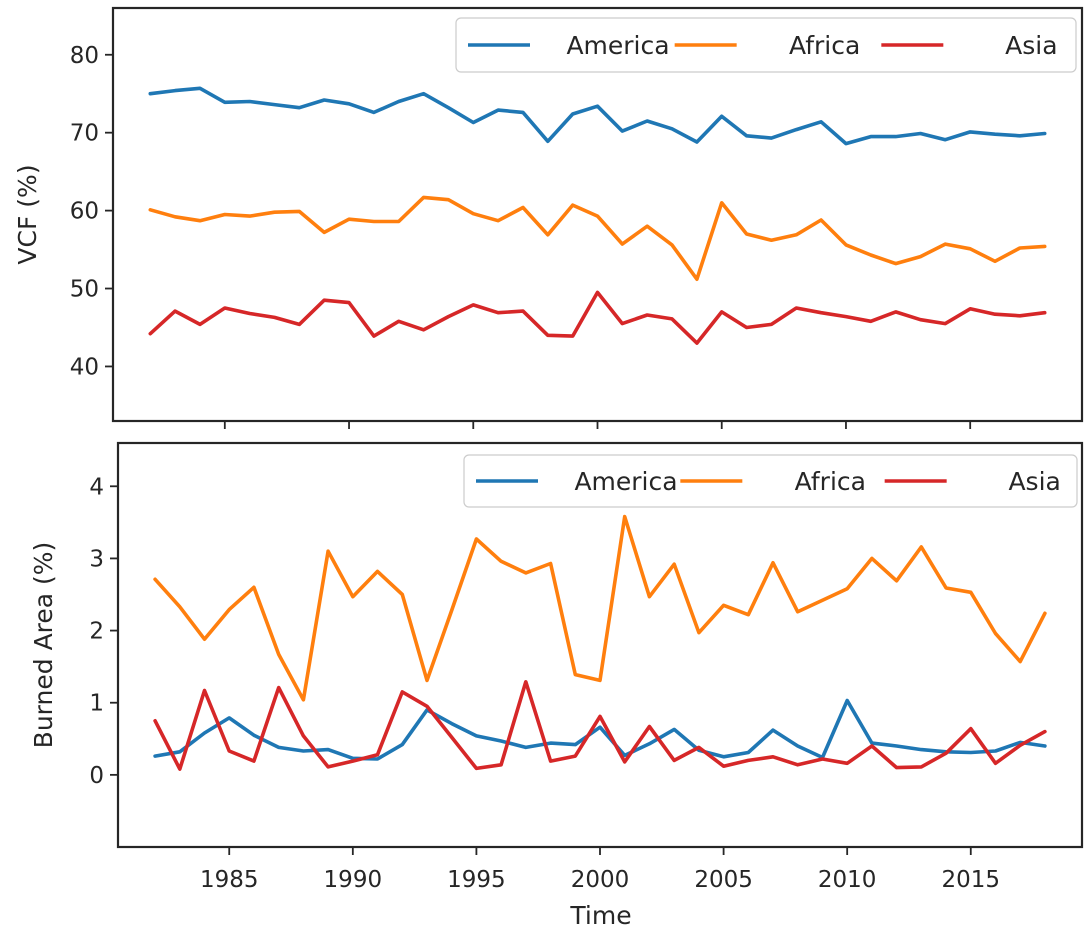 Image resolution: width=1086 pixels, height=934 pixels. What do you see at coordinates (84, 134) in the screenshot?
I see `y-tick-label: 70` at bounding box center [84, 134].